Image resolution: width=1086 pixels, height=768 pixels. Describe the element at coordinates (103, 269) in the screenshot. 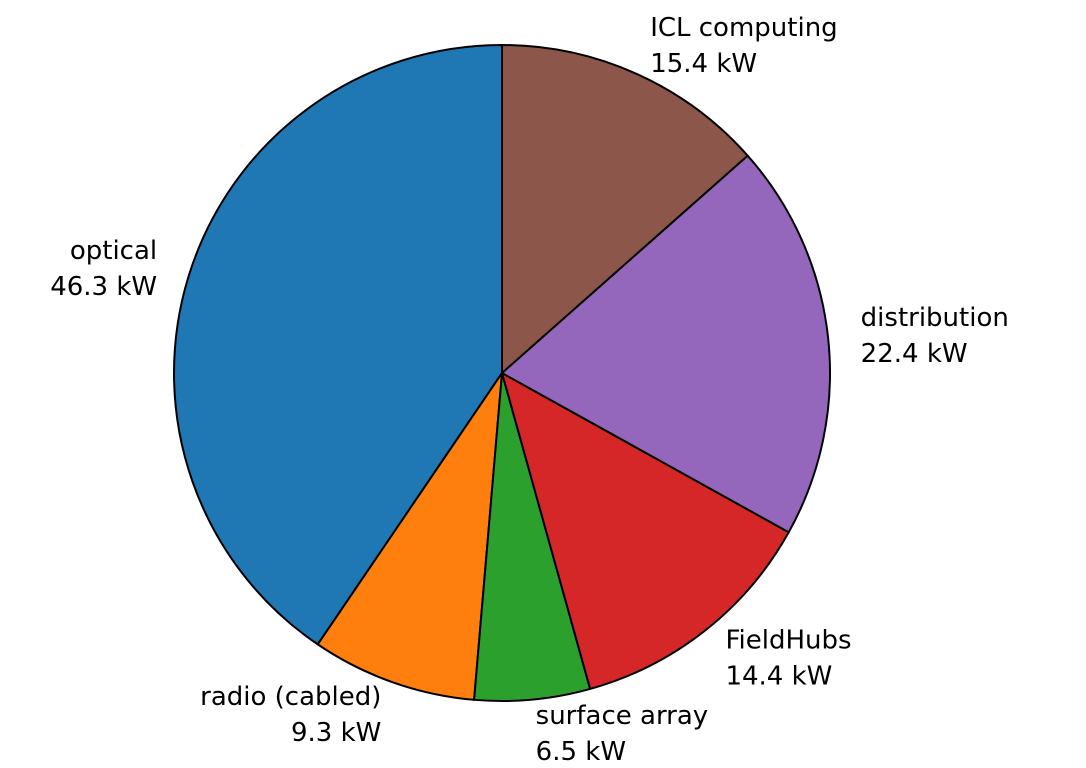

I see `wedge-label: optical 46.3 kW` at that location.